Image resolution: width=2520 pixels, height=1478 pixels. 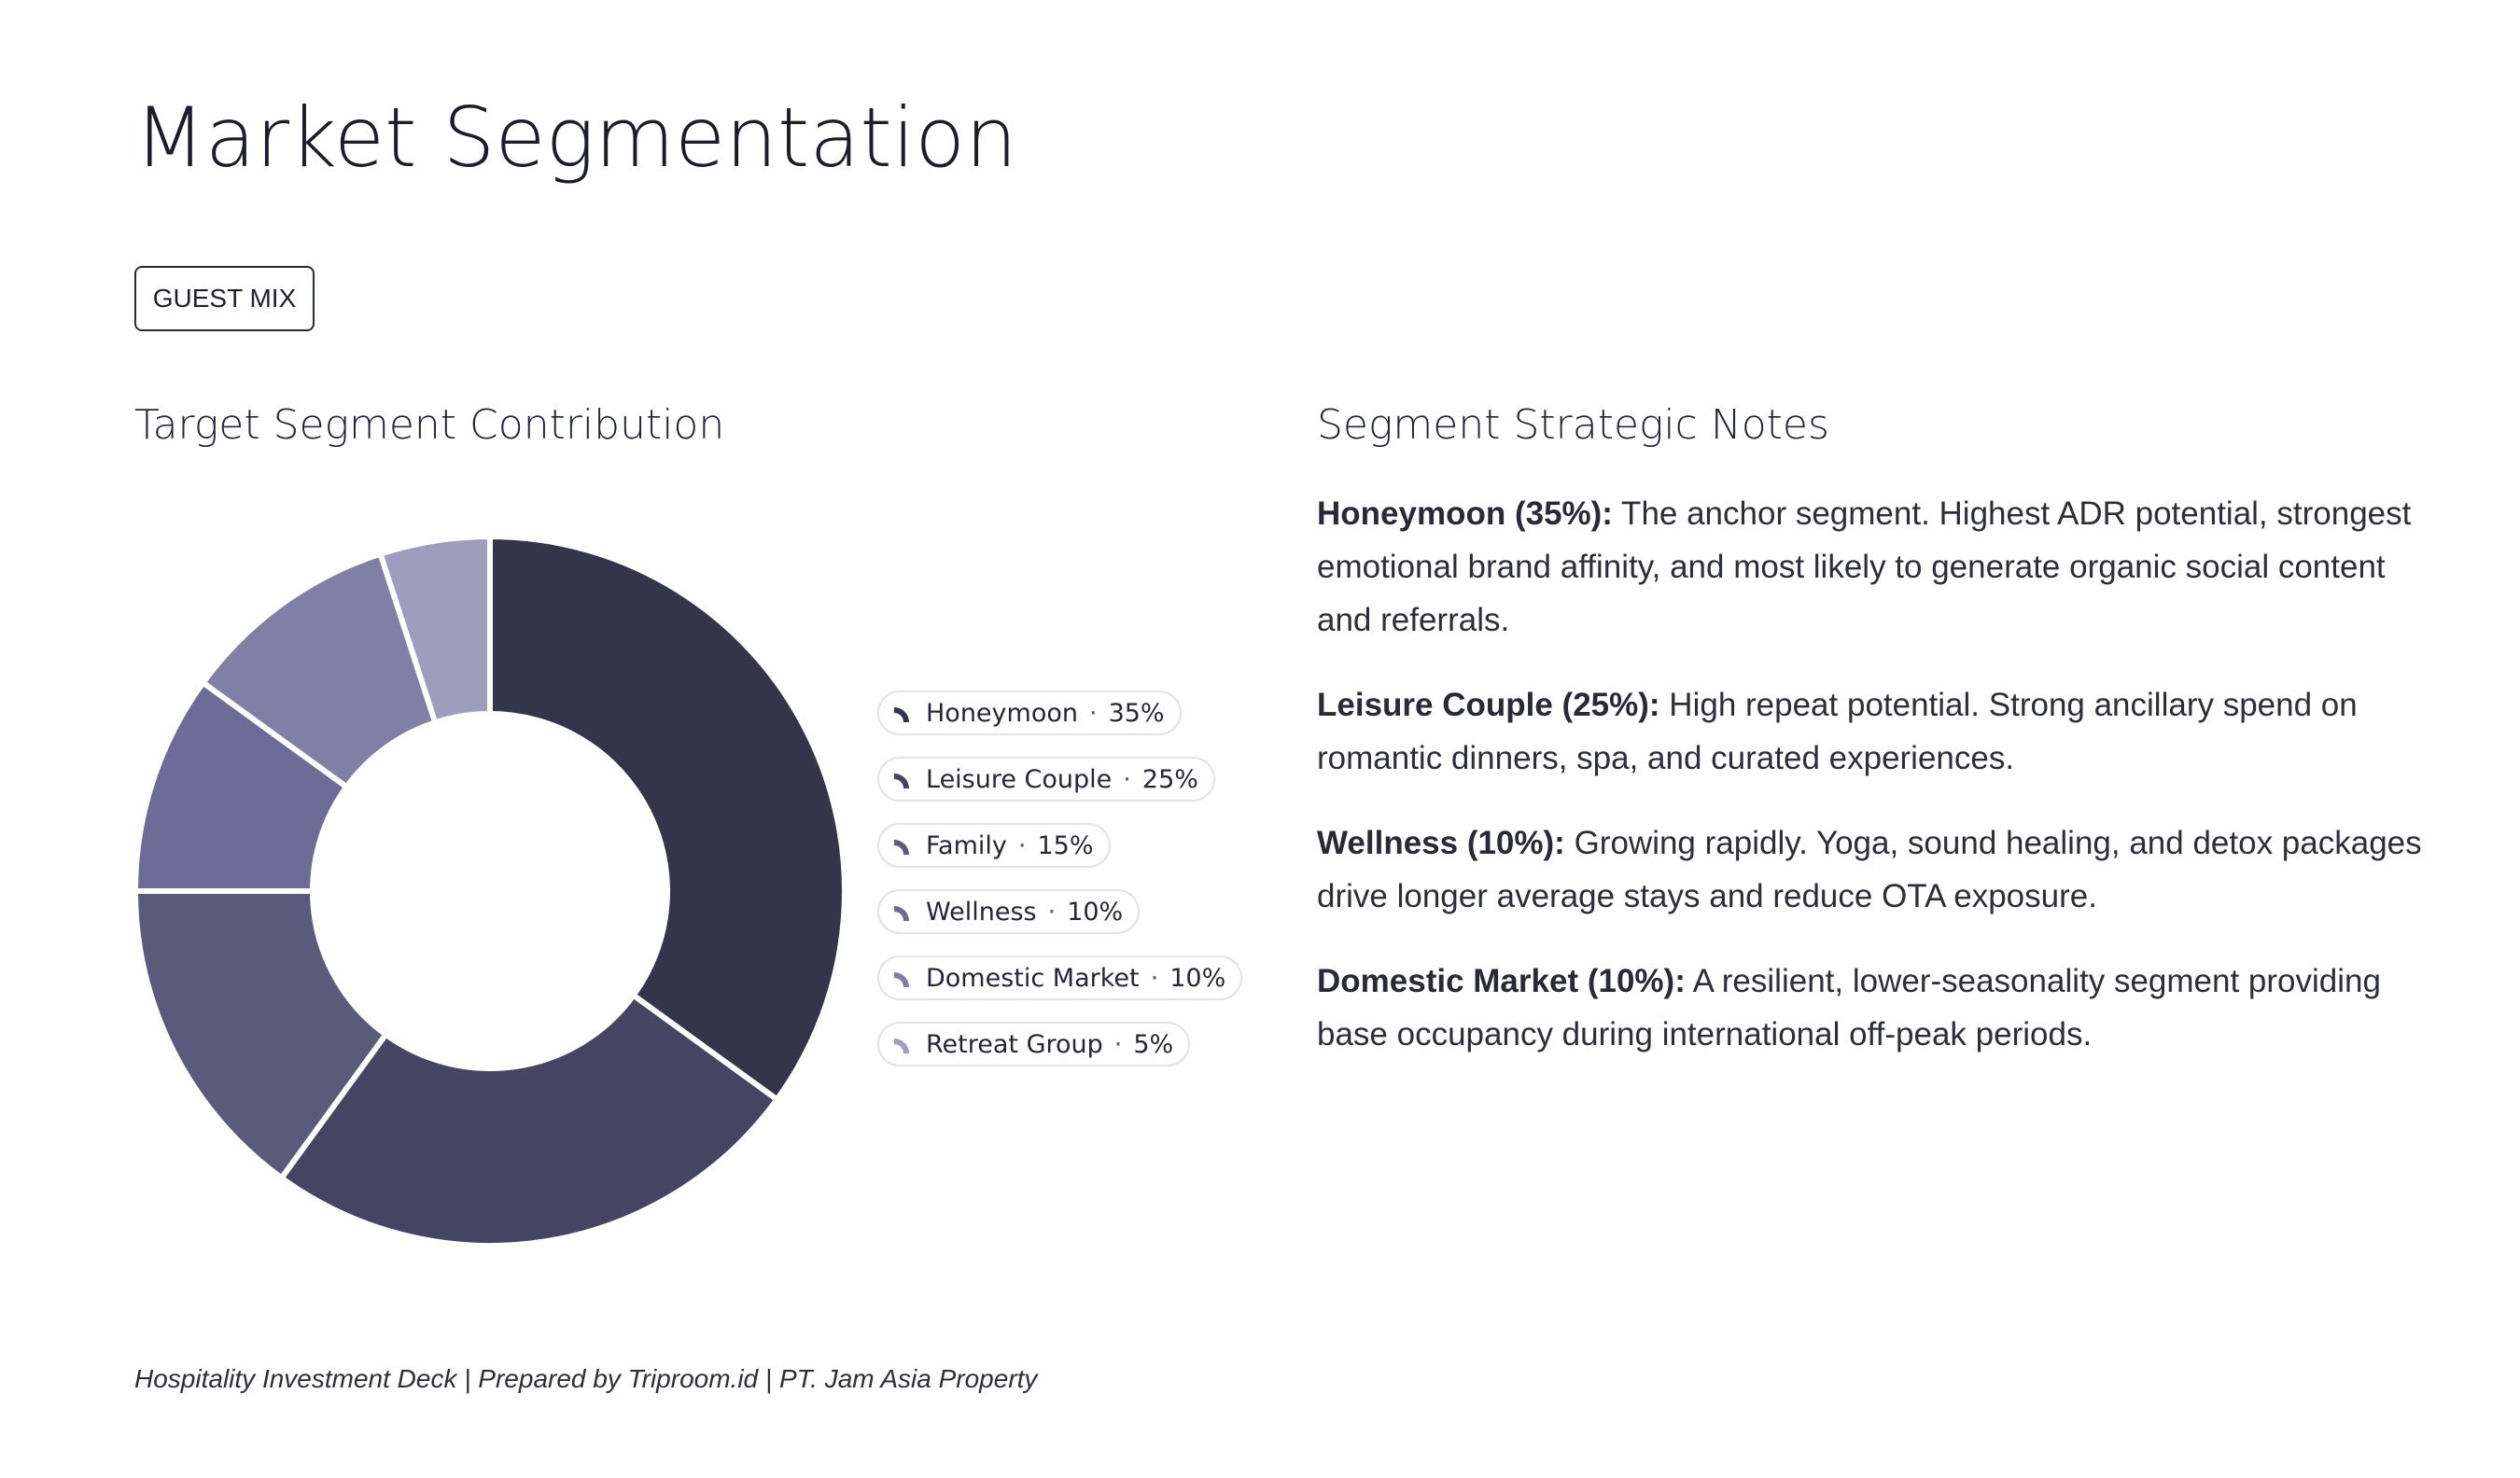 What do you see at coordinates (1019, 779) in the screenshot?
I see `legend-label: Leisure Couple` at bounding box center [1019, 779].